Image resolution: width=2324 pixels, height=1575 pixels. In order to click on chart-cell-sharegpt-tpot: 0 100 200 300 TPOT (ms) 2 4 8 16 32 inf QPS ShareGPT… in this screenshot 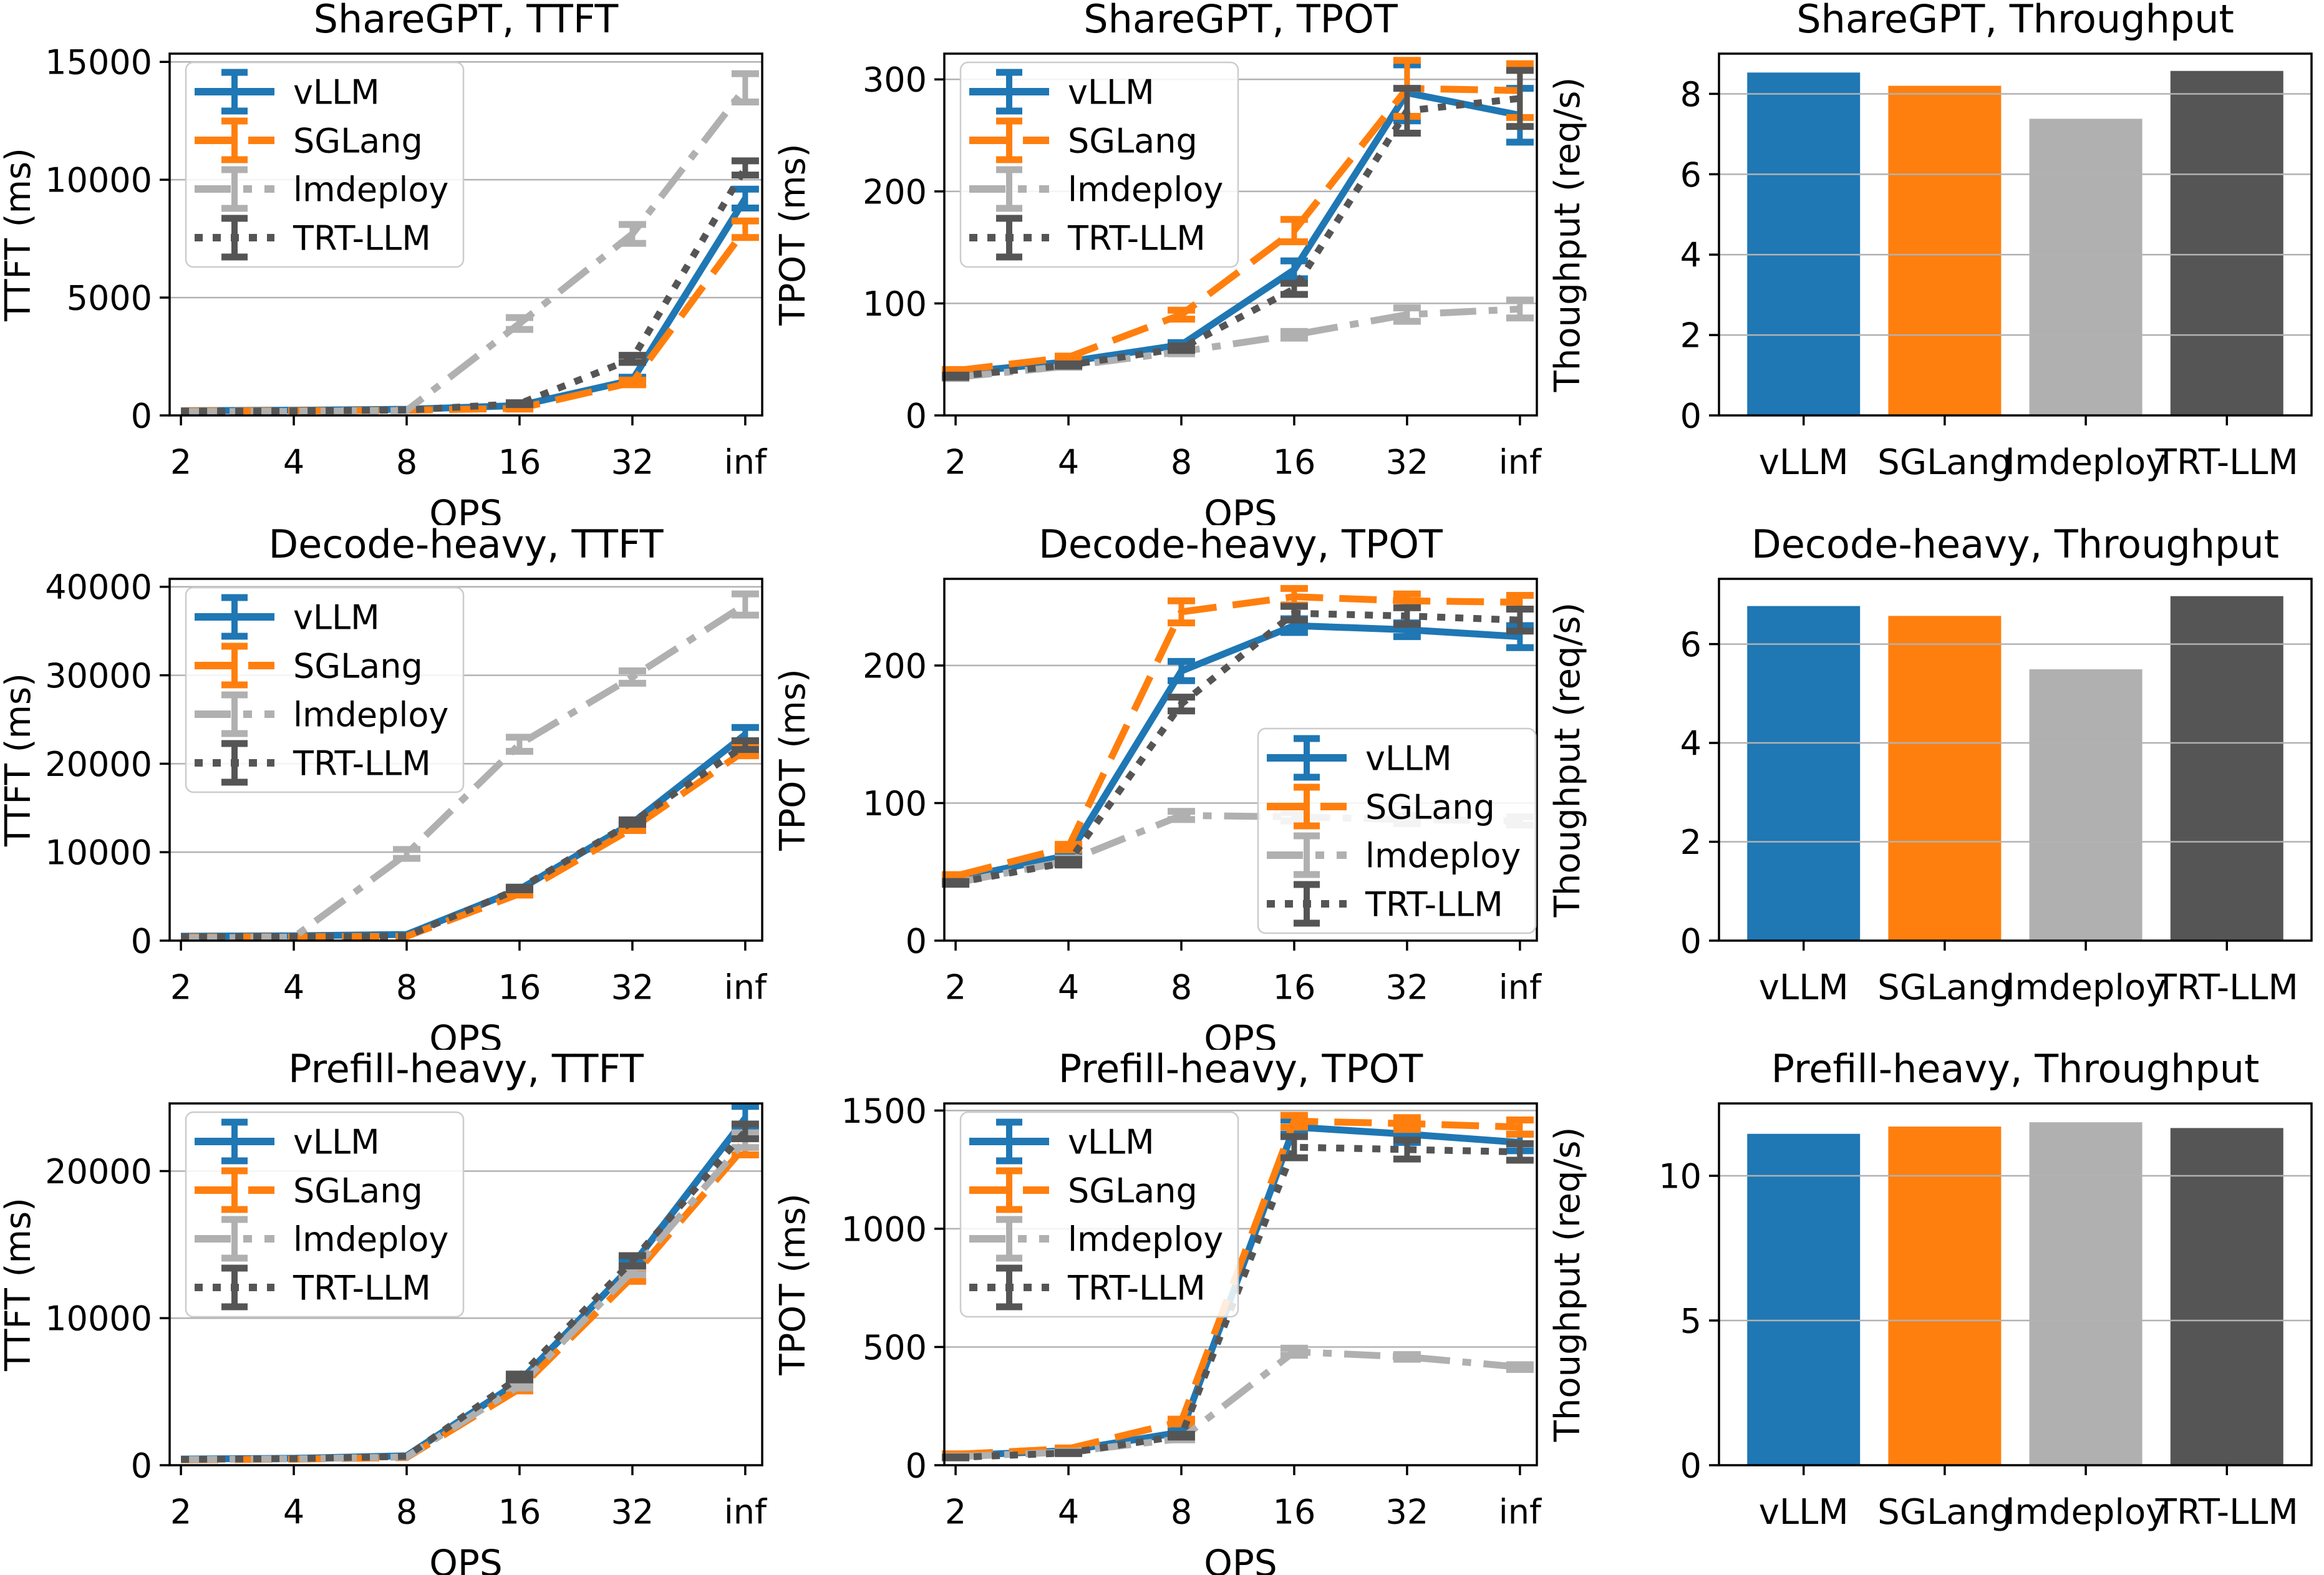, I will do `click(1162, 262)`.